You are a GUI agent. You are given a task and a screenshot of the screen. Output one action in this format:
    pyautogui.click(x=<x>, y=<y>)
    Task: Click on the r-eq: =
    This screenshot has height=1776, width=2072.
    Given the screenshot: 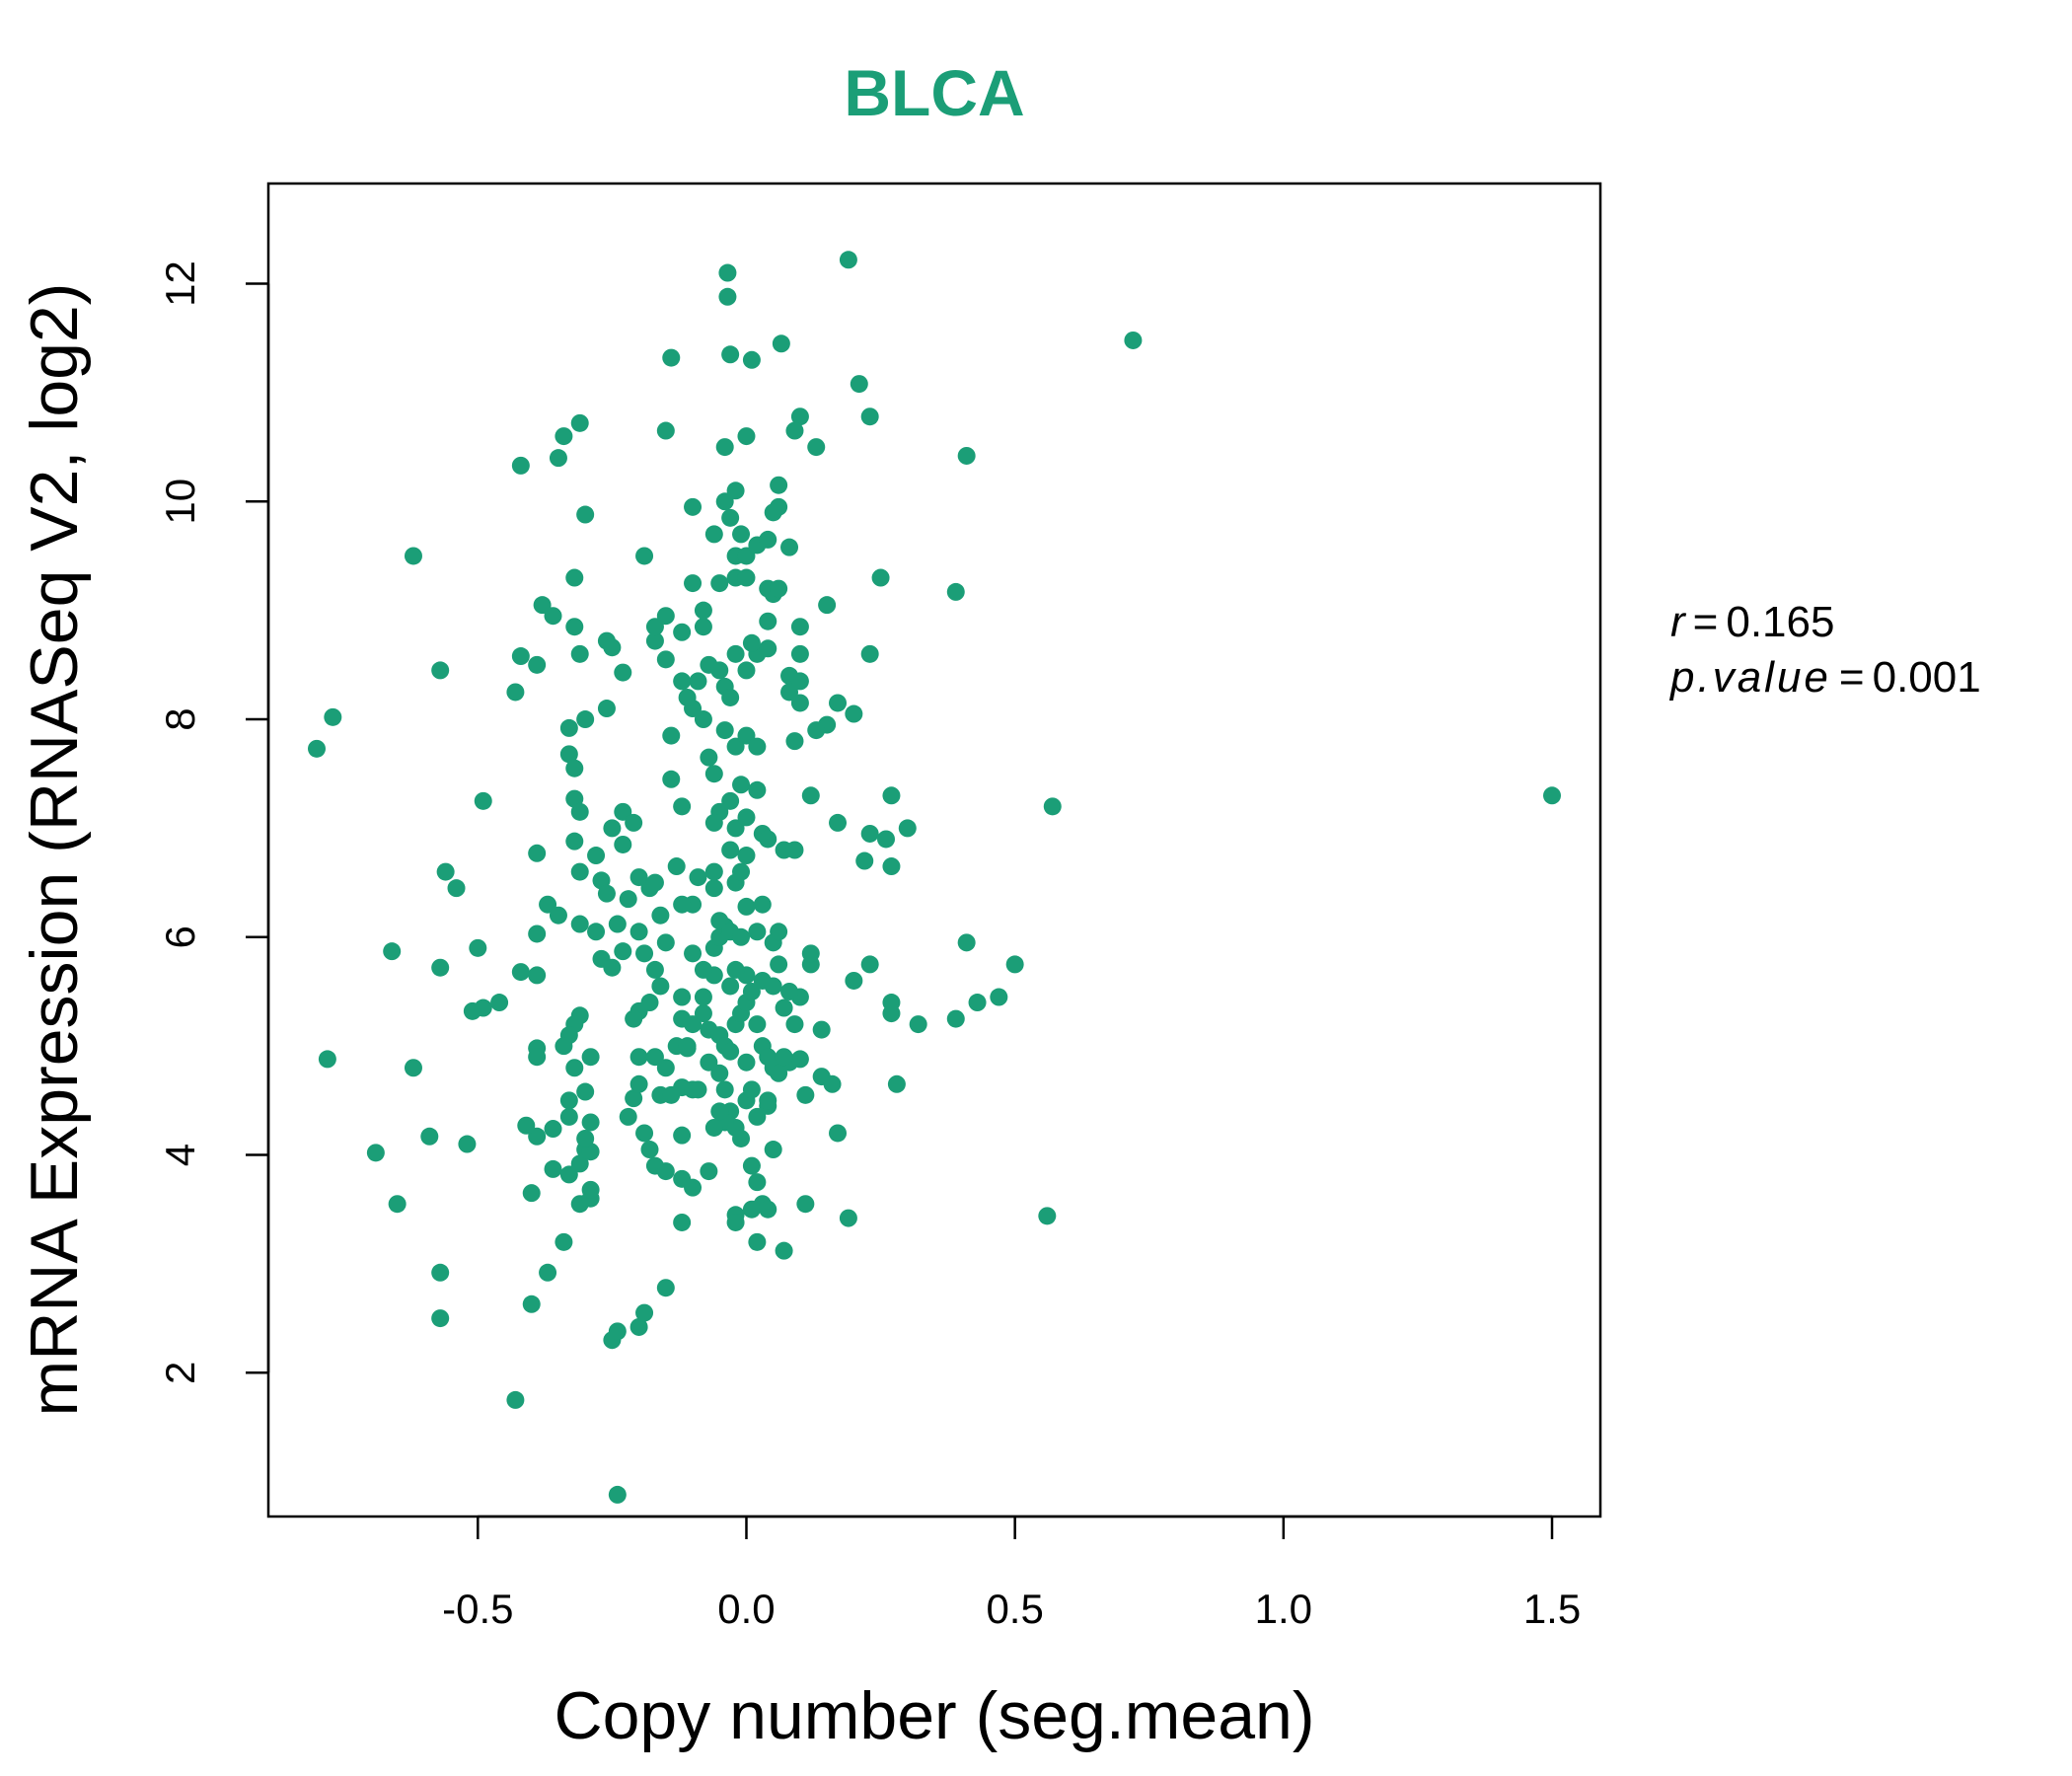 What is the action you would take?
    pyautogui.click(x=1706, y=622)
    